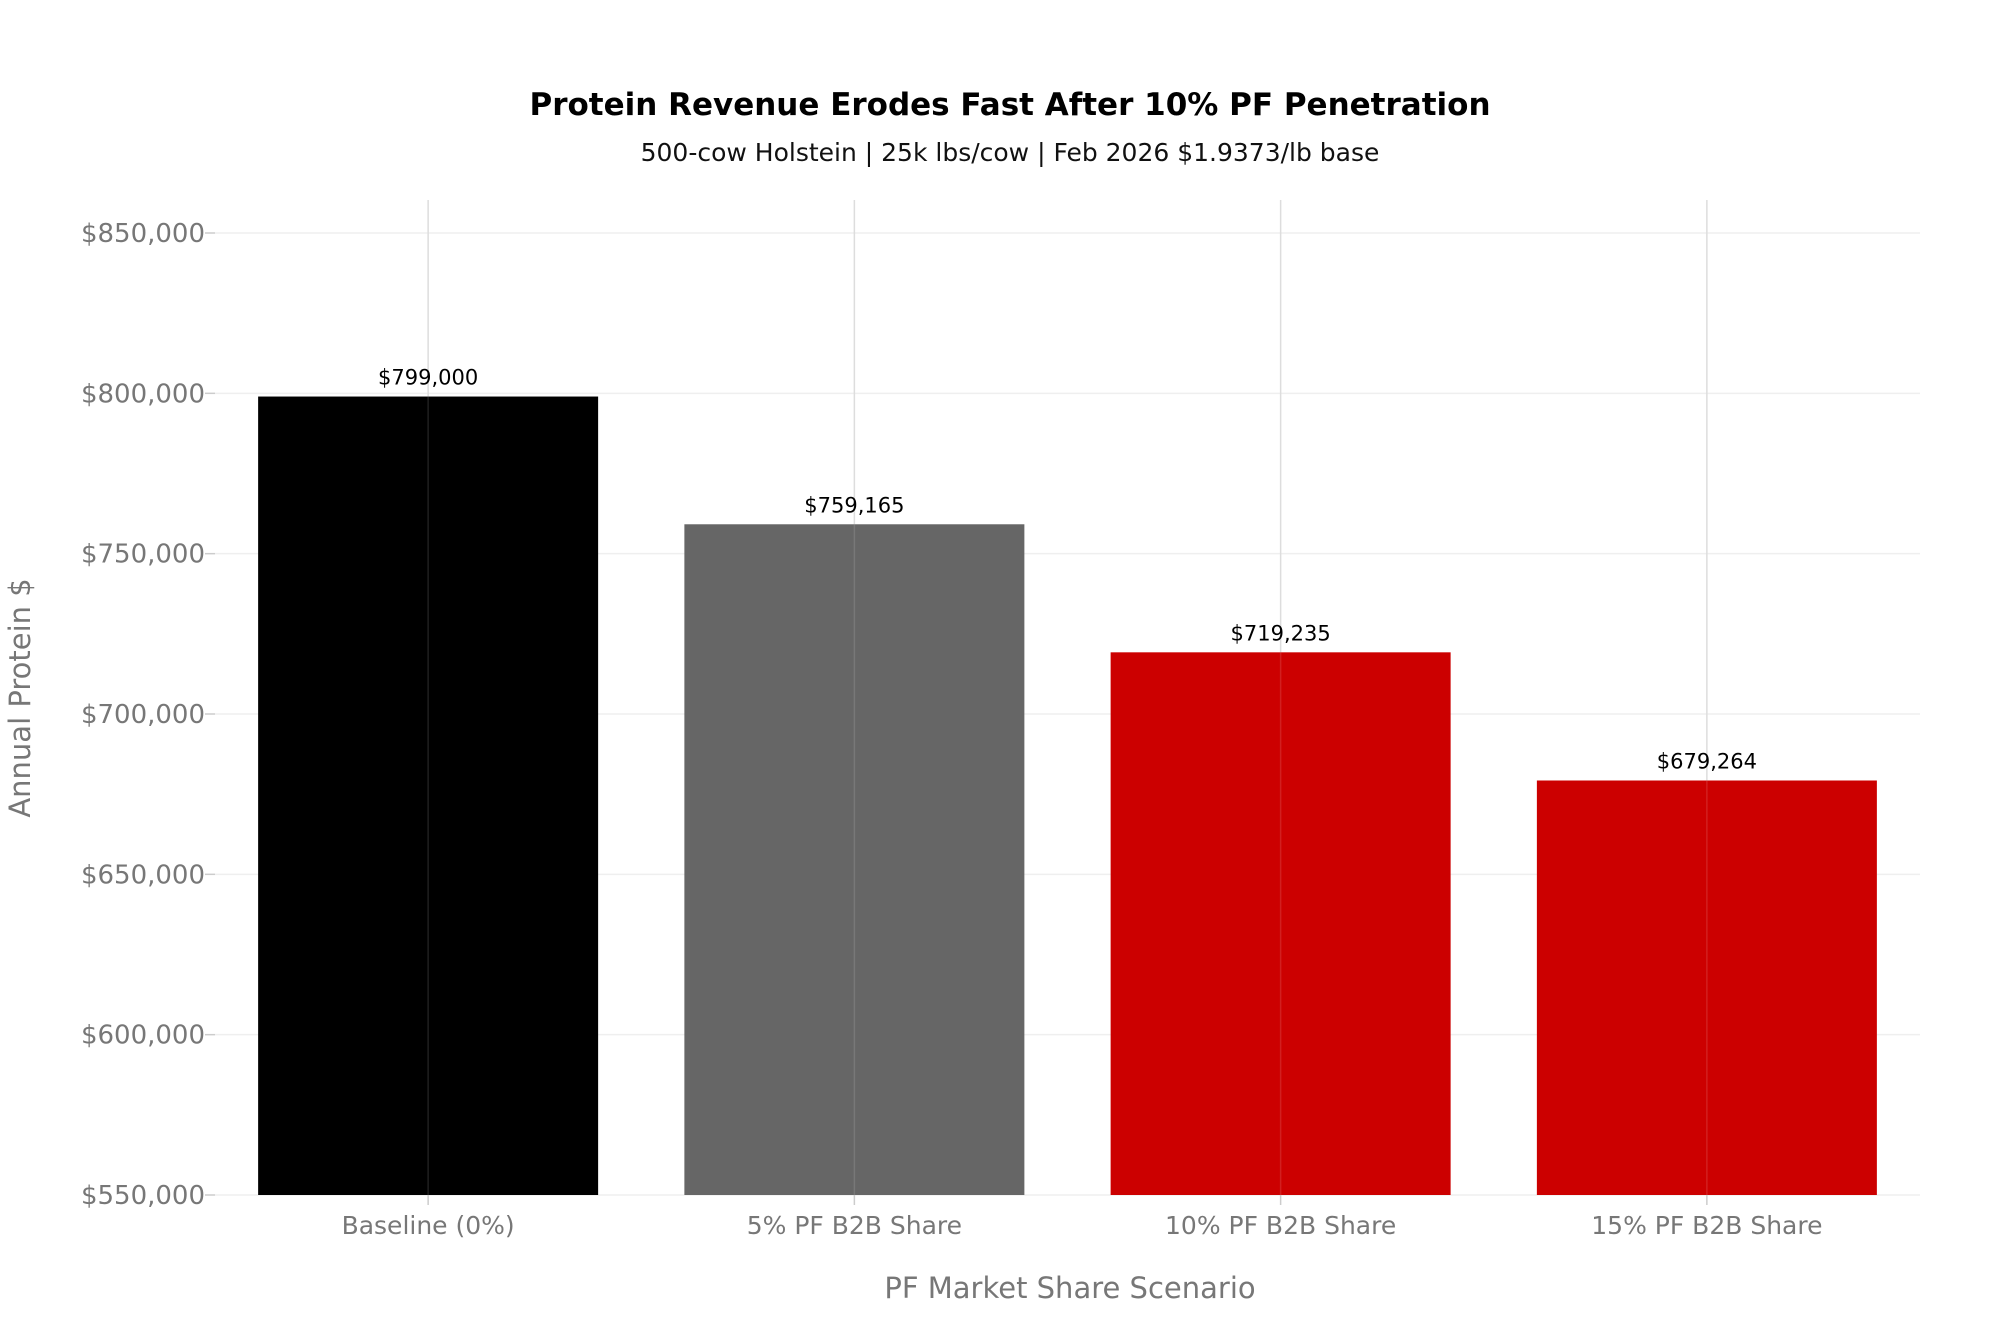  What do you see at coordinates (143, 715) in the screenshot?
I see `y-tick-label: $700,000` at bounding box center [143, 715].